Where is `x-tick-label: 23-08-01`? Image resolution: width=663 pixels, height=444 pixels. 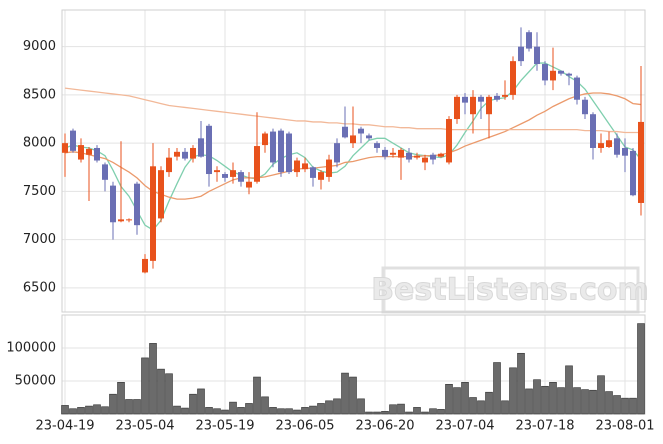 x-tick-label: 23-08-01 is located at coordinates (624, 426).